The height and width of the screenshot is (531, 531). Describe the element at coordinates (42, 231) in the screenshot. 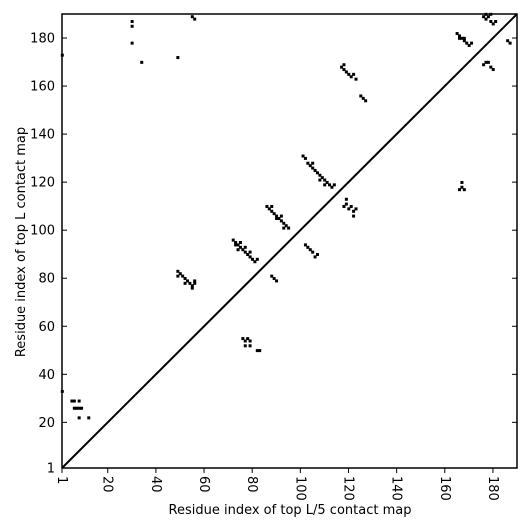

I see `y-tick-label: 100` at that location.